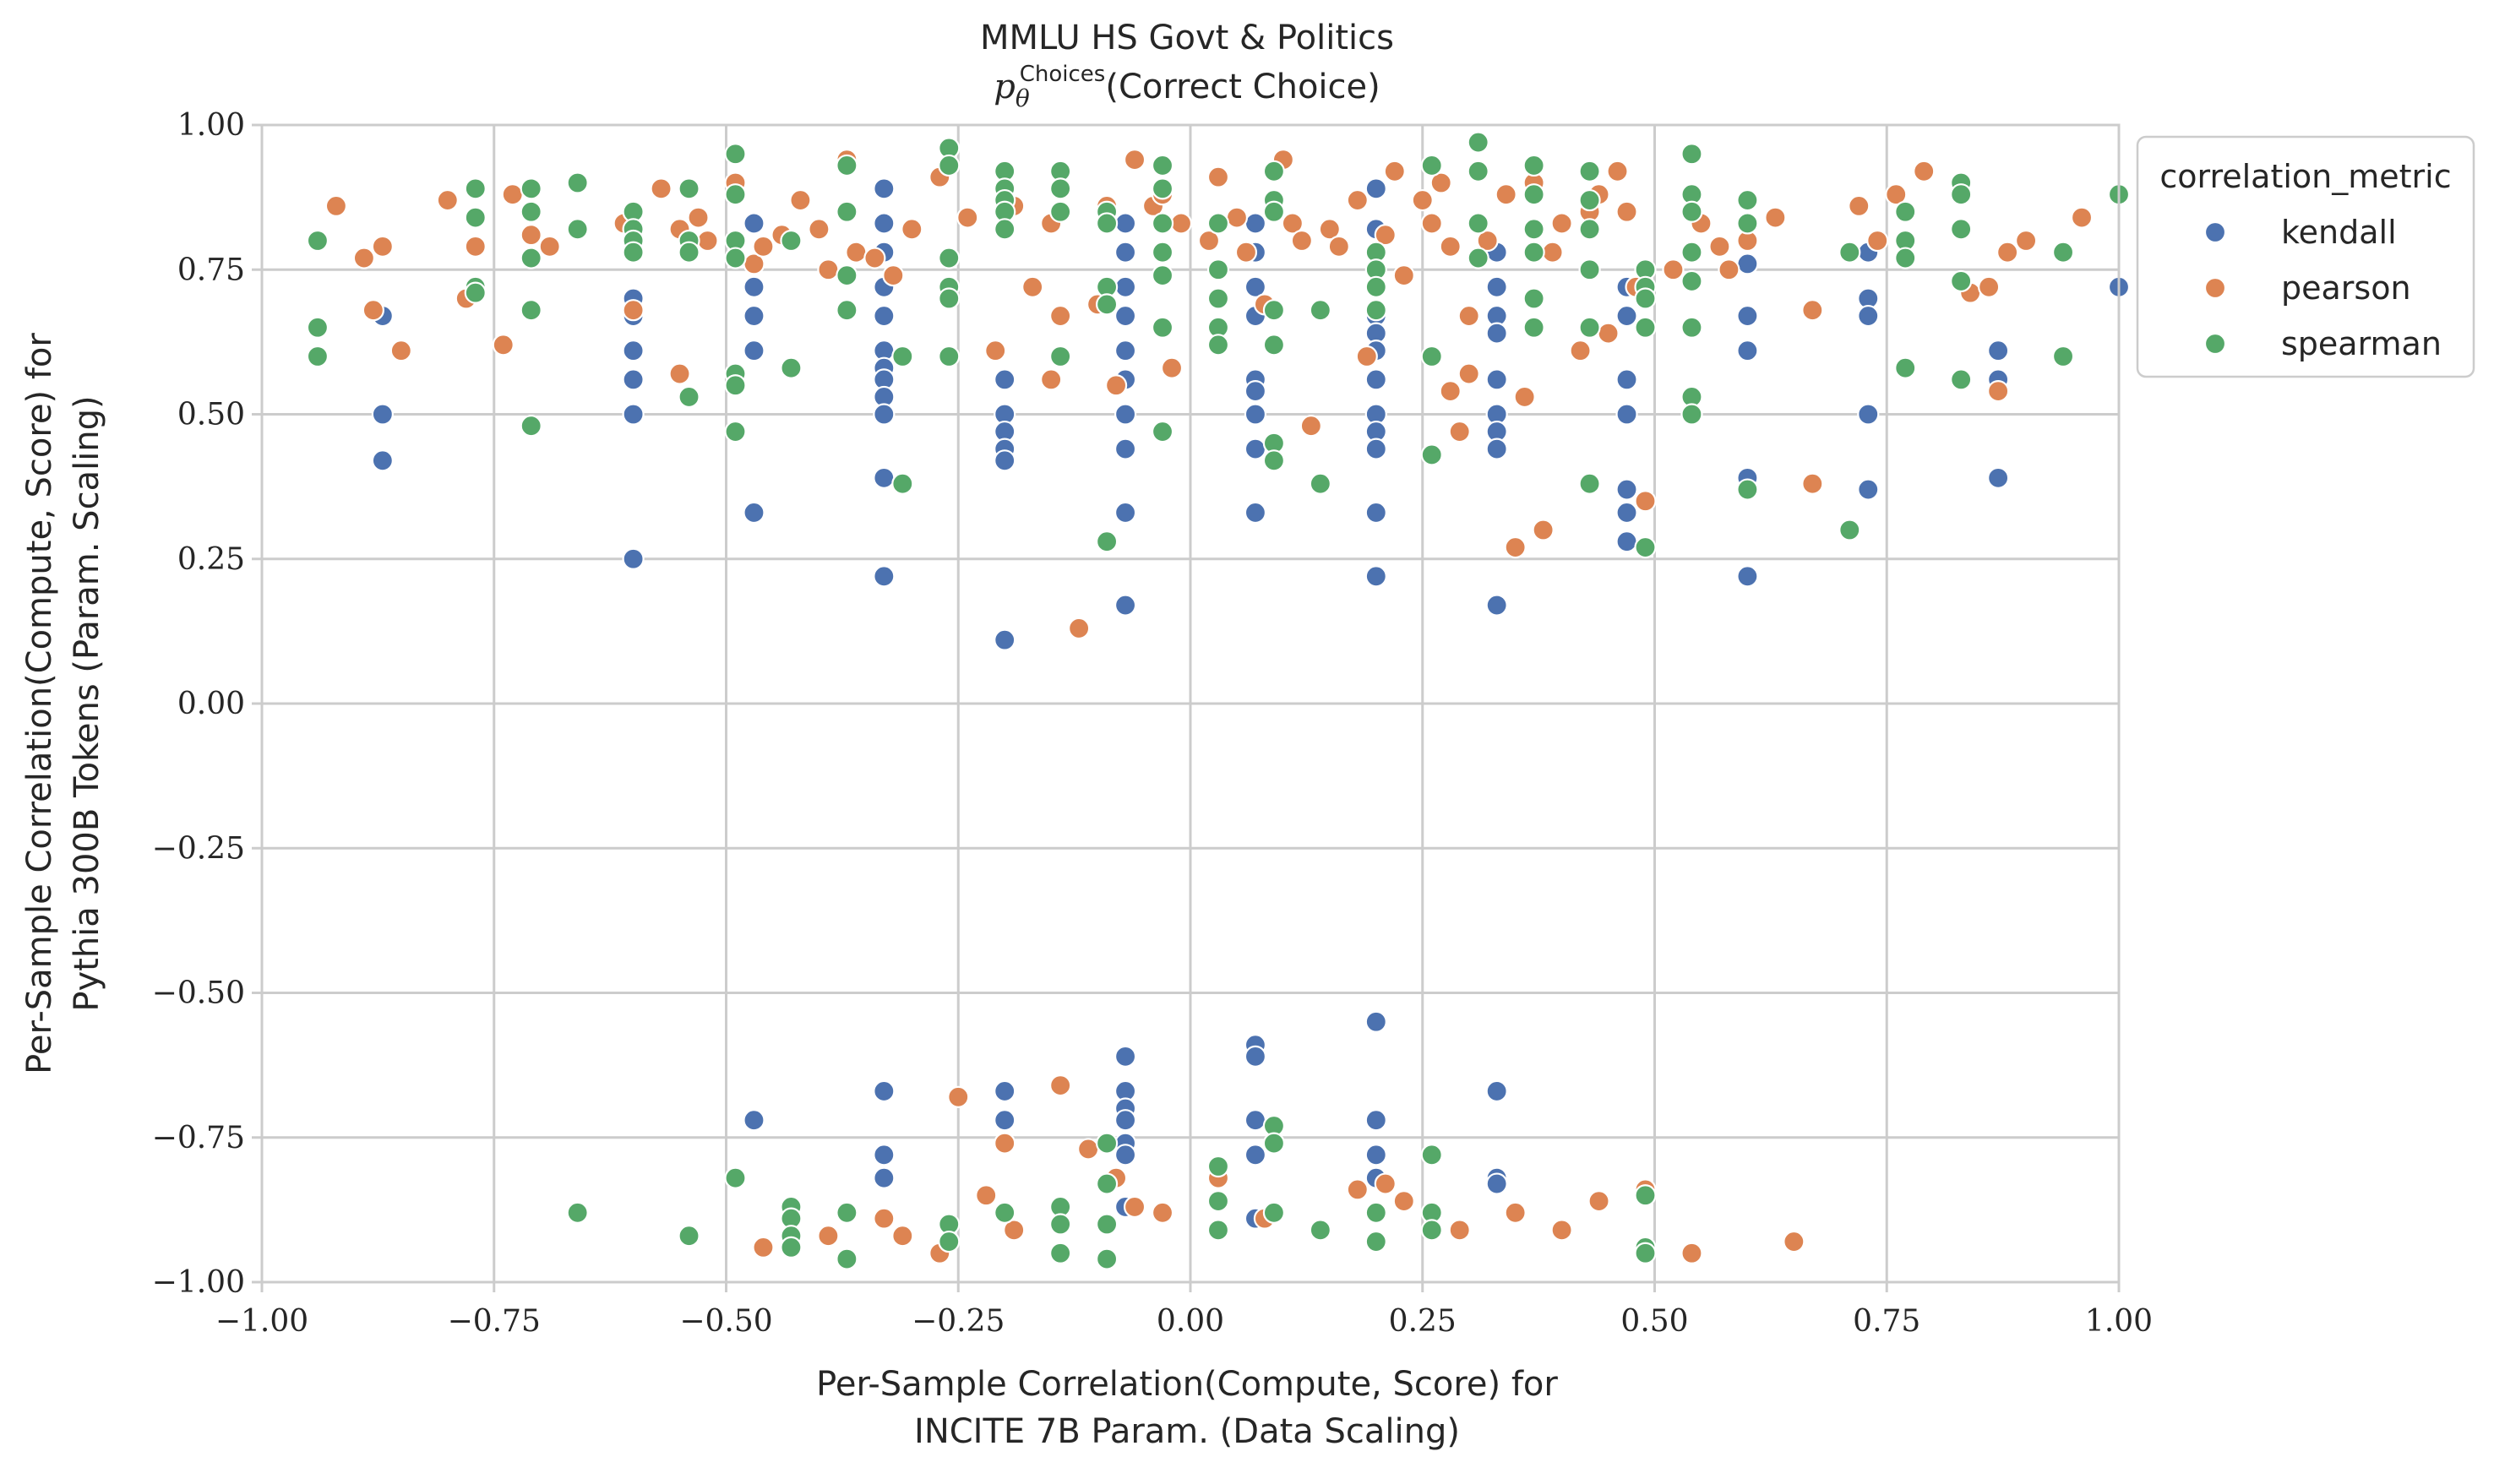  I want to click on x-tick-label: −1.00, so click(261, 1321).